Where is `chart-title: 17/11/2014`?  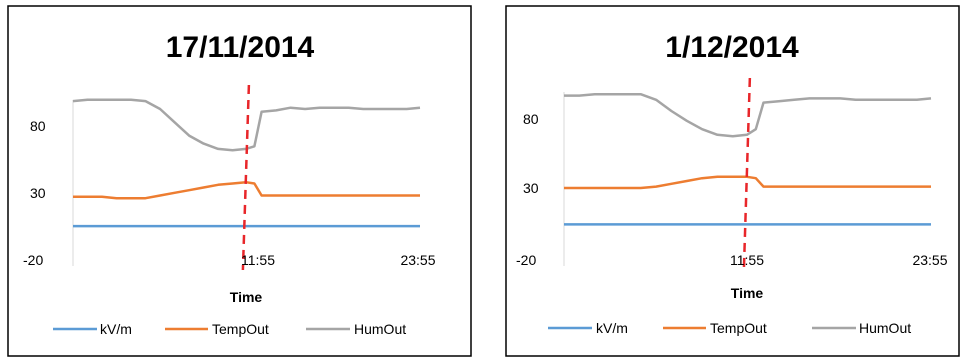 chart-title: 17/11/2014 is located at coordinates (240, 47).